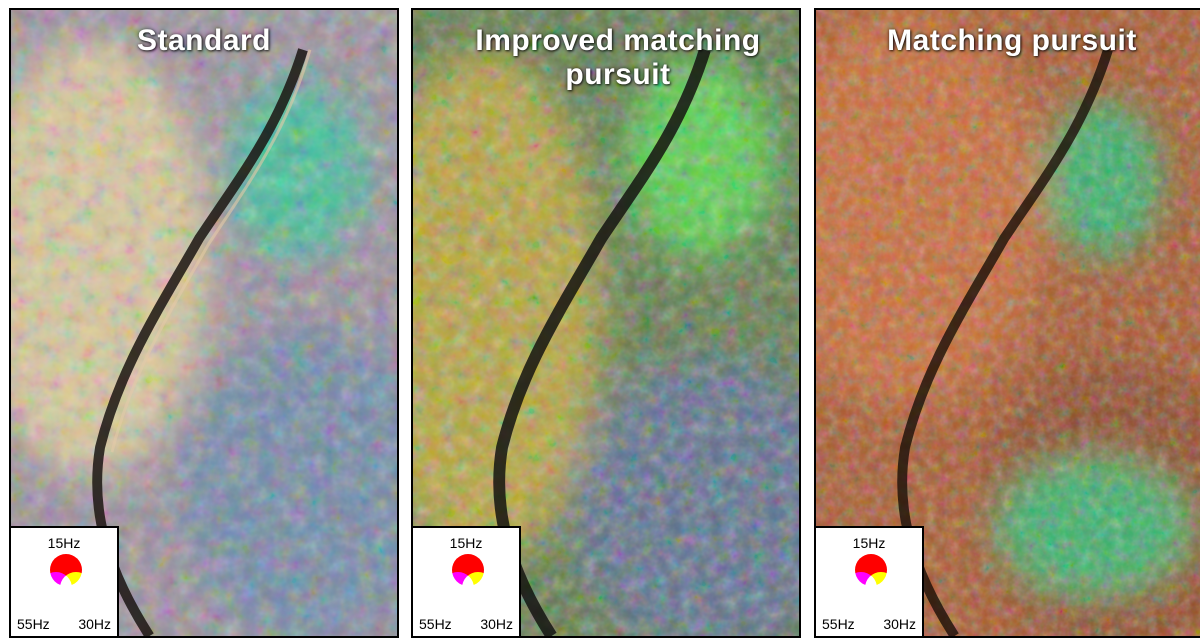 The image size is (1200, 638). I want to click on panel-title: Standard, so click(204, 40).